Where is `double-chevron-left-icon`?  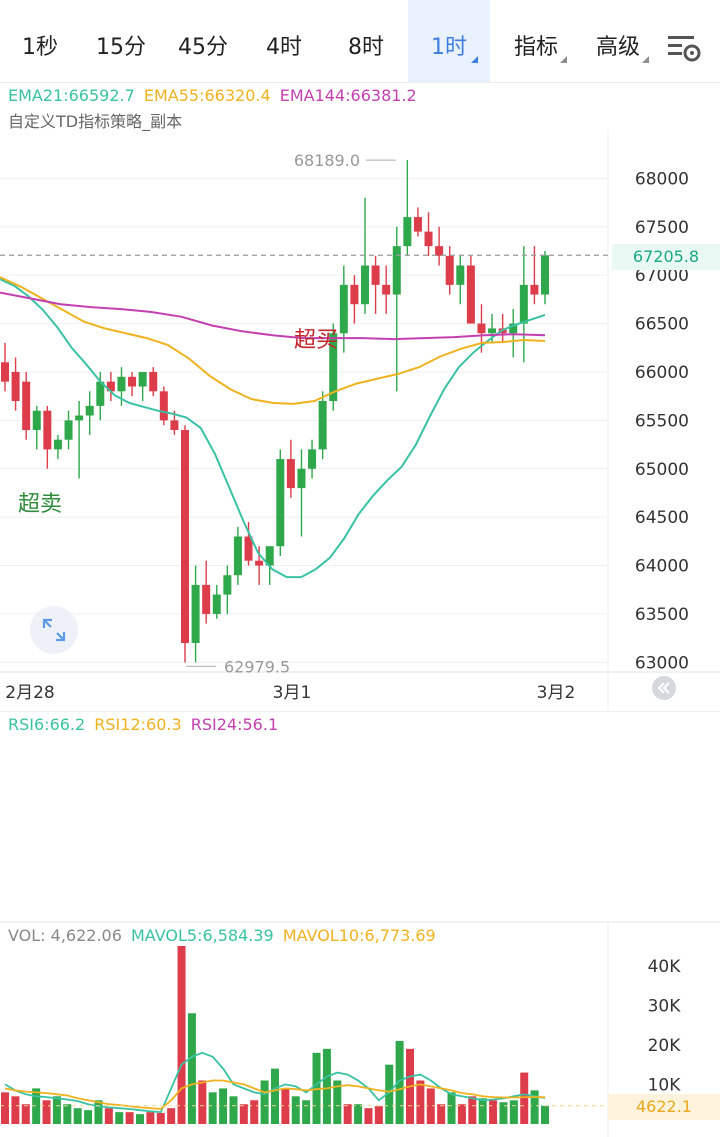 double-chevron-left-icon is located at coordinates (663, 688).